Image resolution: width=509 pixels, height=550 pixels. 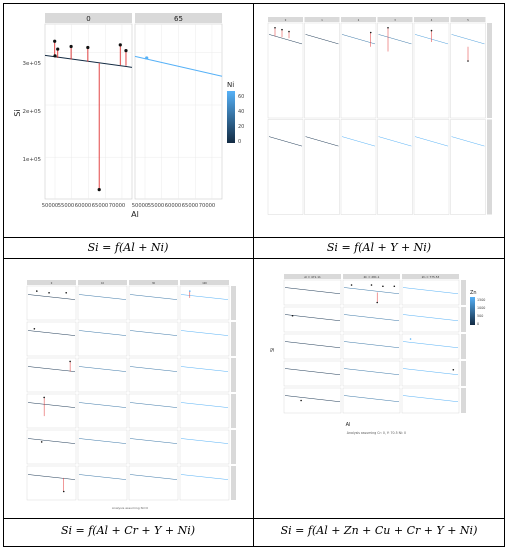 I want to click on legend-tick-20: 20, so click(x=241, y=127).